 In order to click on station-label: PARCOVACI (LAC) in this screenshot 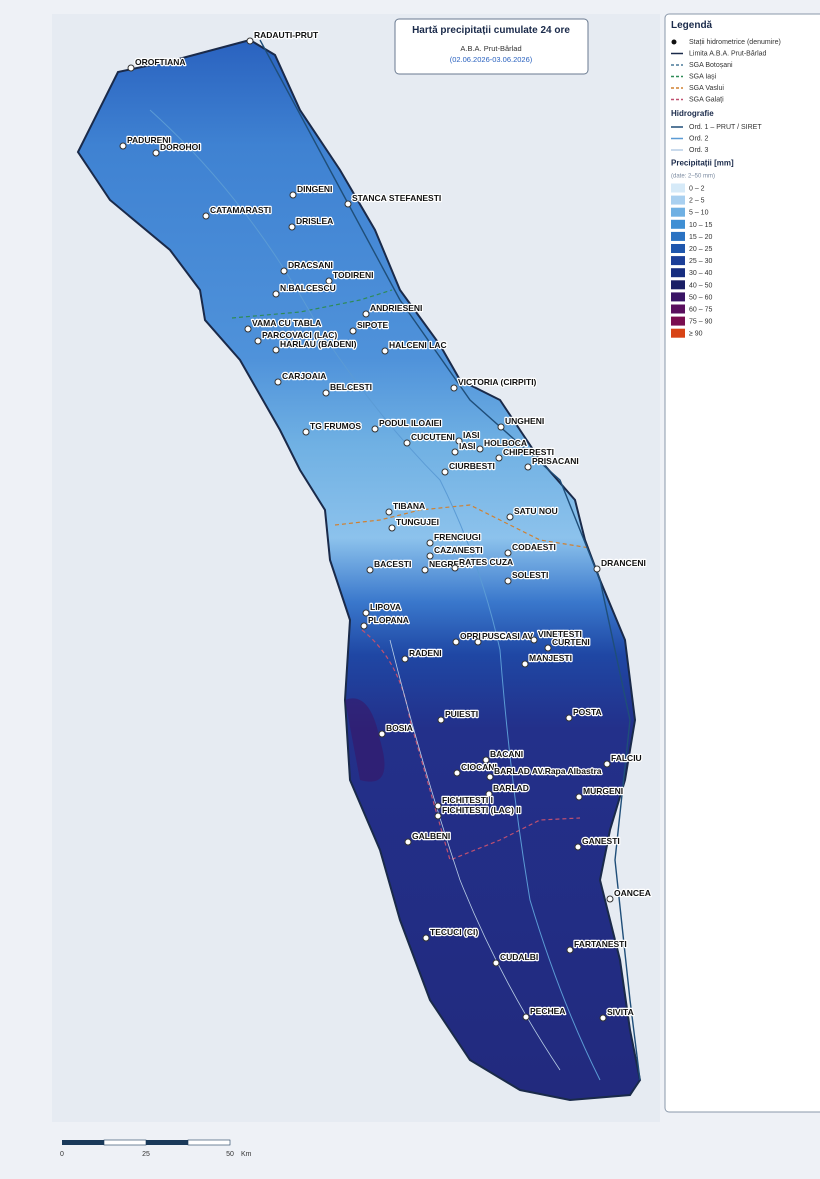, I will do `click(299, 335)`.